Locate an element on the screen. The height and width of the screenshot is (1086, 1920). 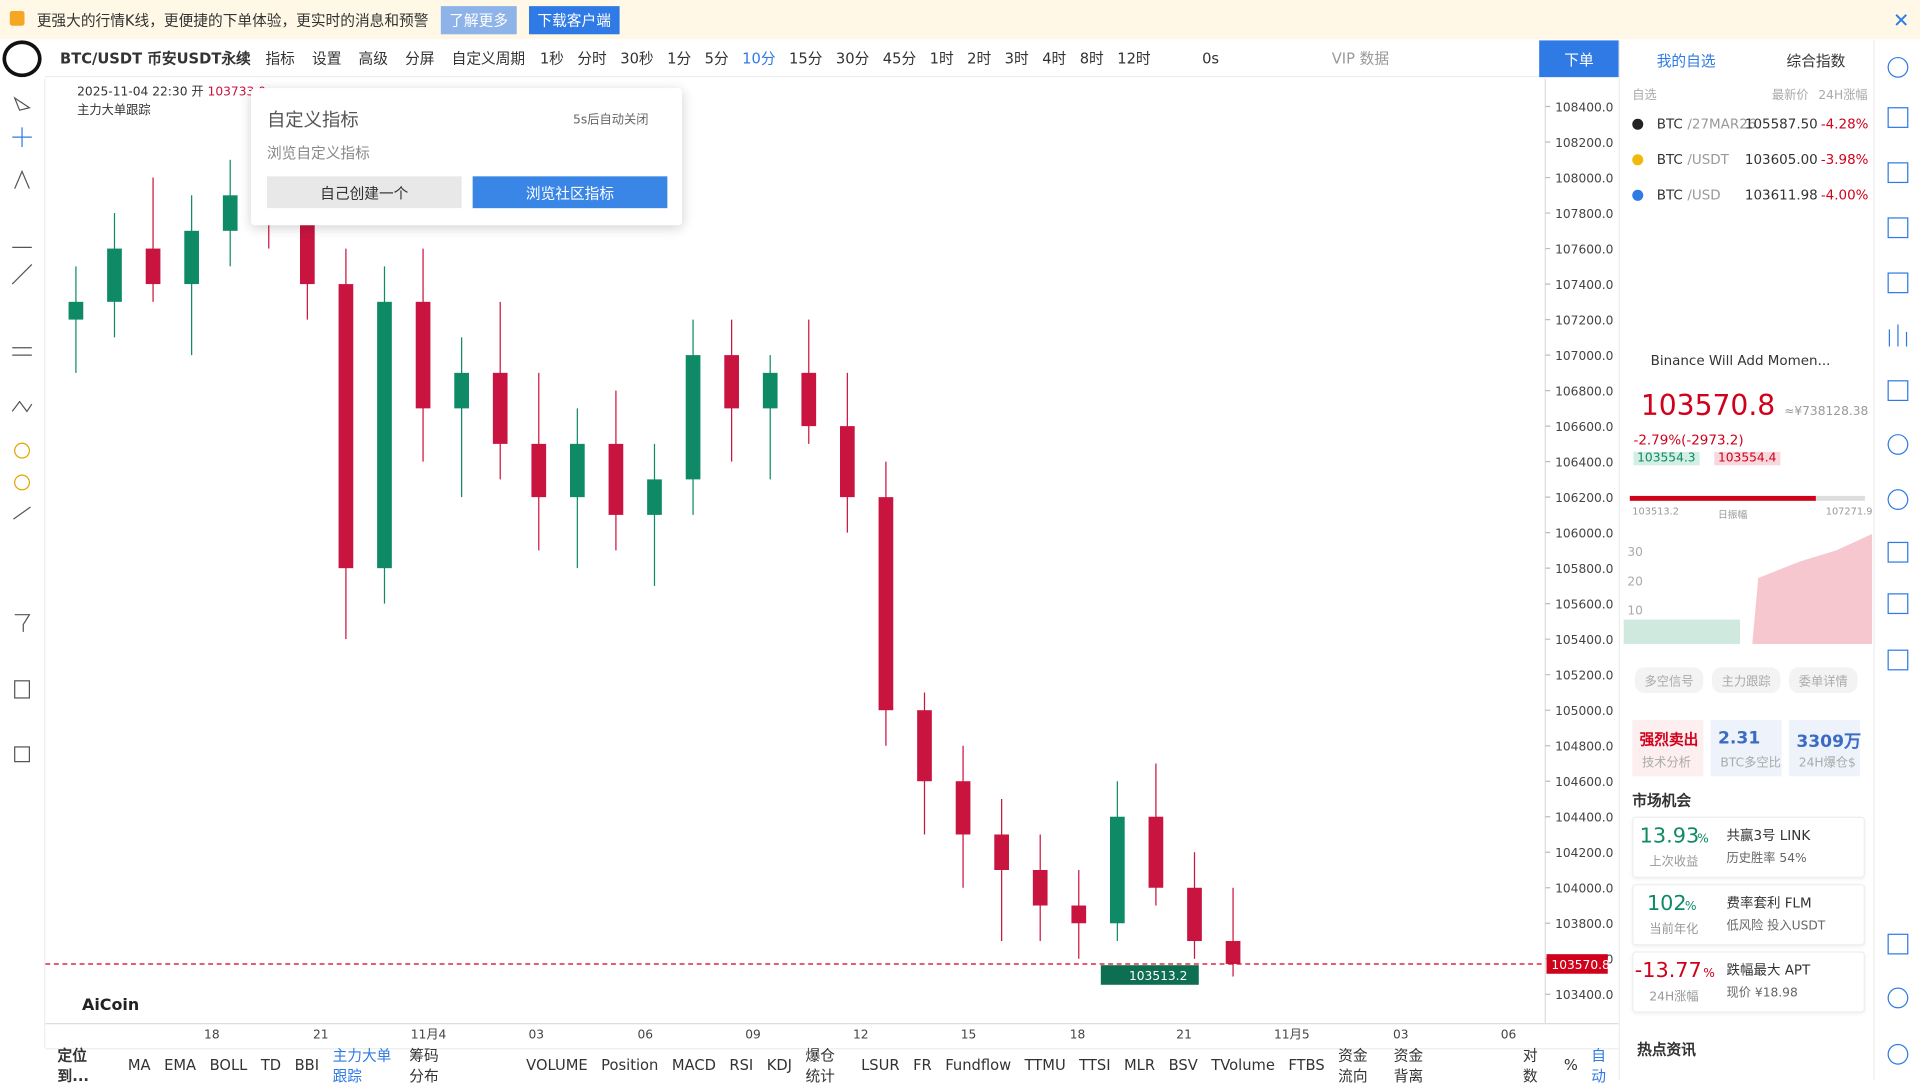
price-label: 106600.0 is located at coordinates (1584, 427).